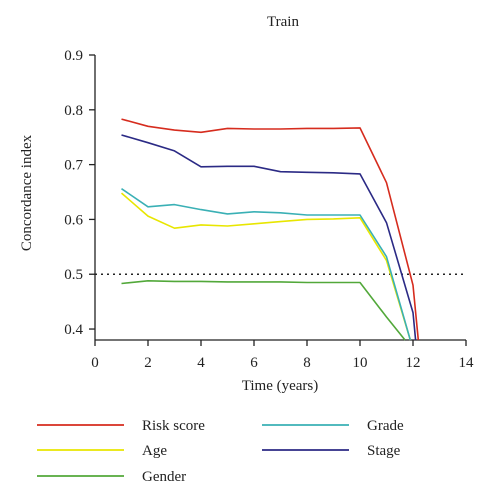 The image size is (494, 500). What do you see at coordinates (384, 451) in the screenshot?
I see `legend-label-stage: Stage` at bounding box center [384, 451].